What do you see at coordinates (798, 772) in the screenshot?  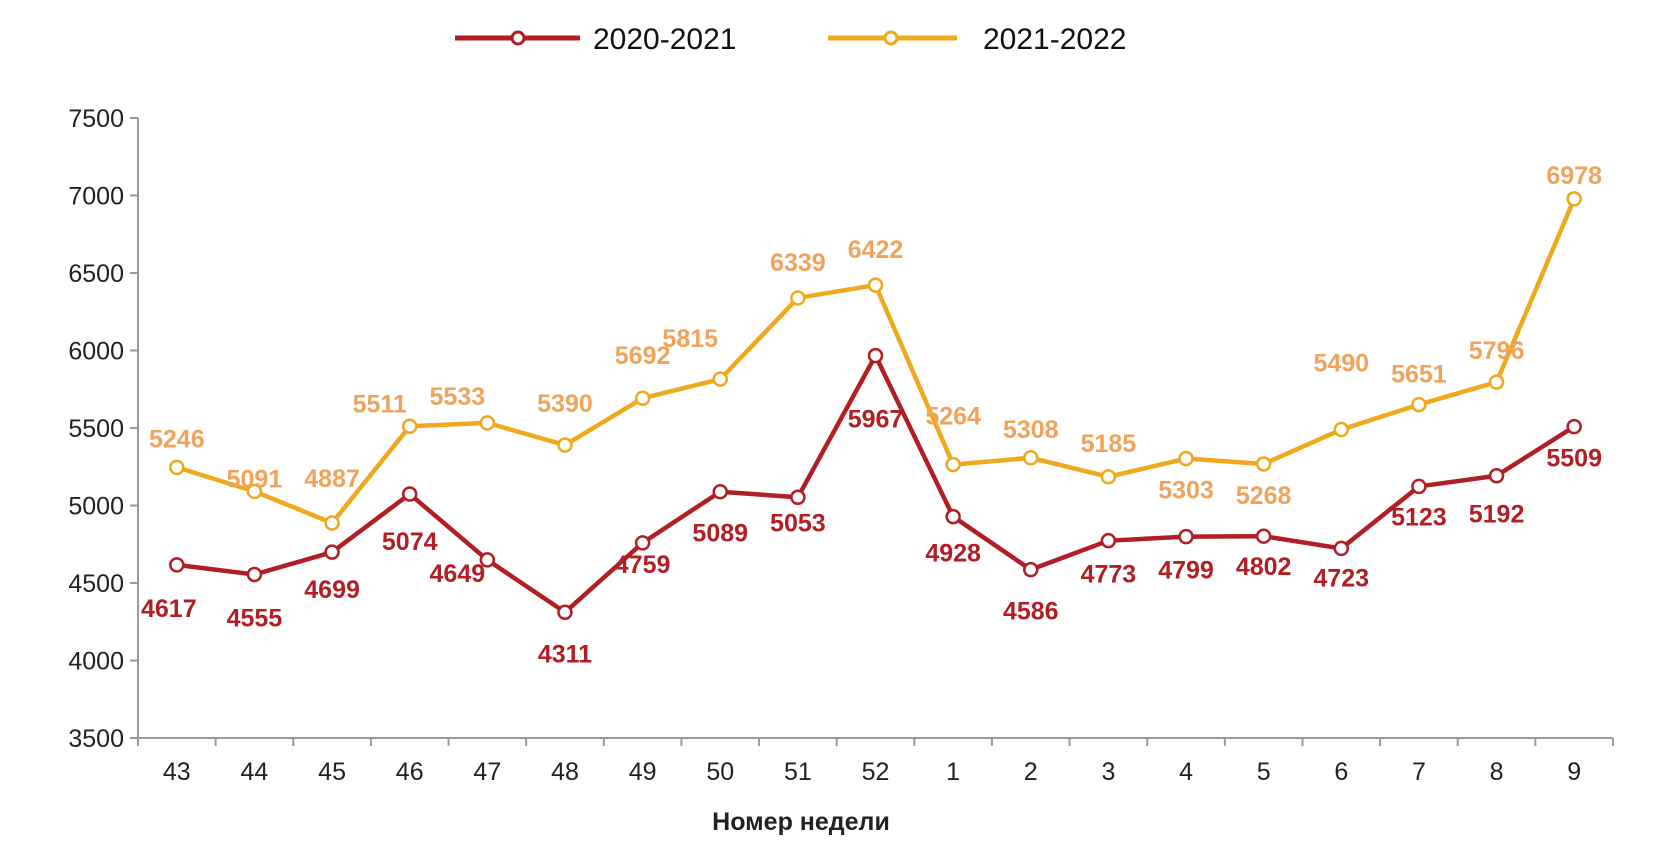 I see `x-tick-label: 51` at bounding box center [798, 772].